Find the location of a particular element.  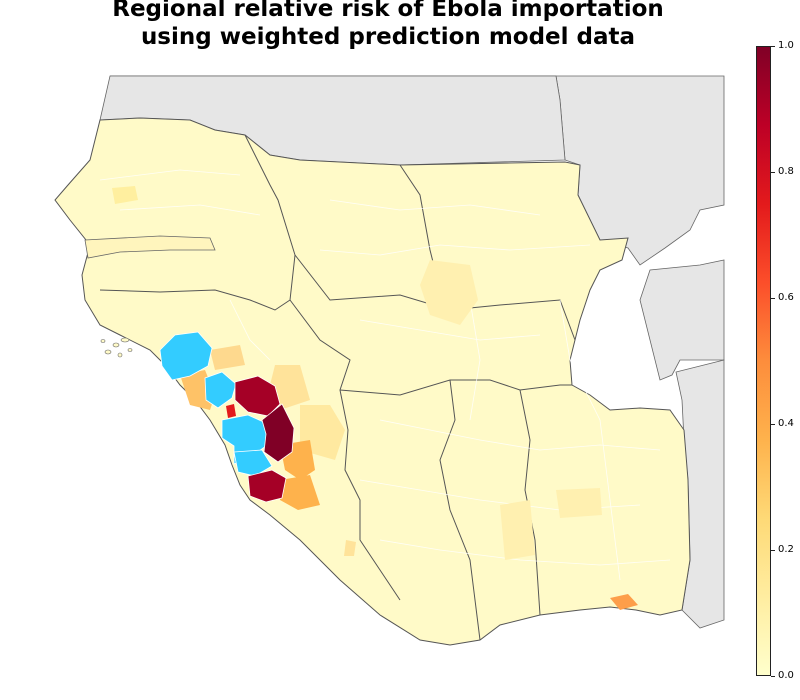

islands is located at coordinates (116, 347).